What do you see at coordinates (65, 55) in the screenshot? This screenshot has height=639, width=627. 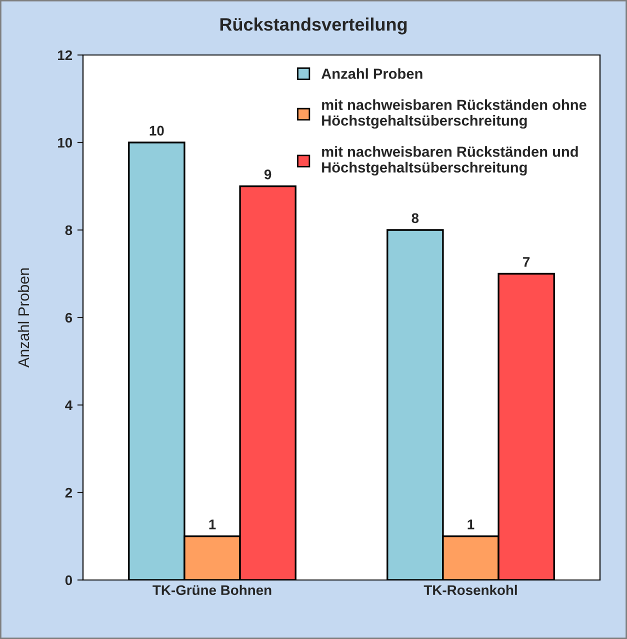 I see `y-tick-label: 12` at bounding box center [65, 55].